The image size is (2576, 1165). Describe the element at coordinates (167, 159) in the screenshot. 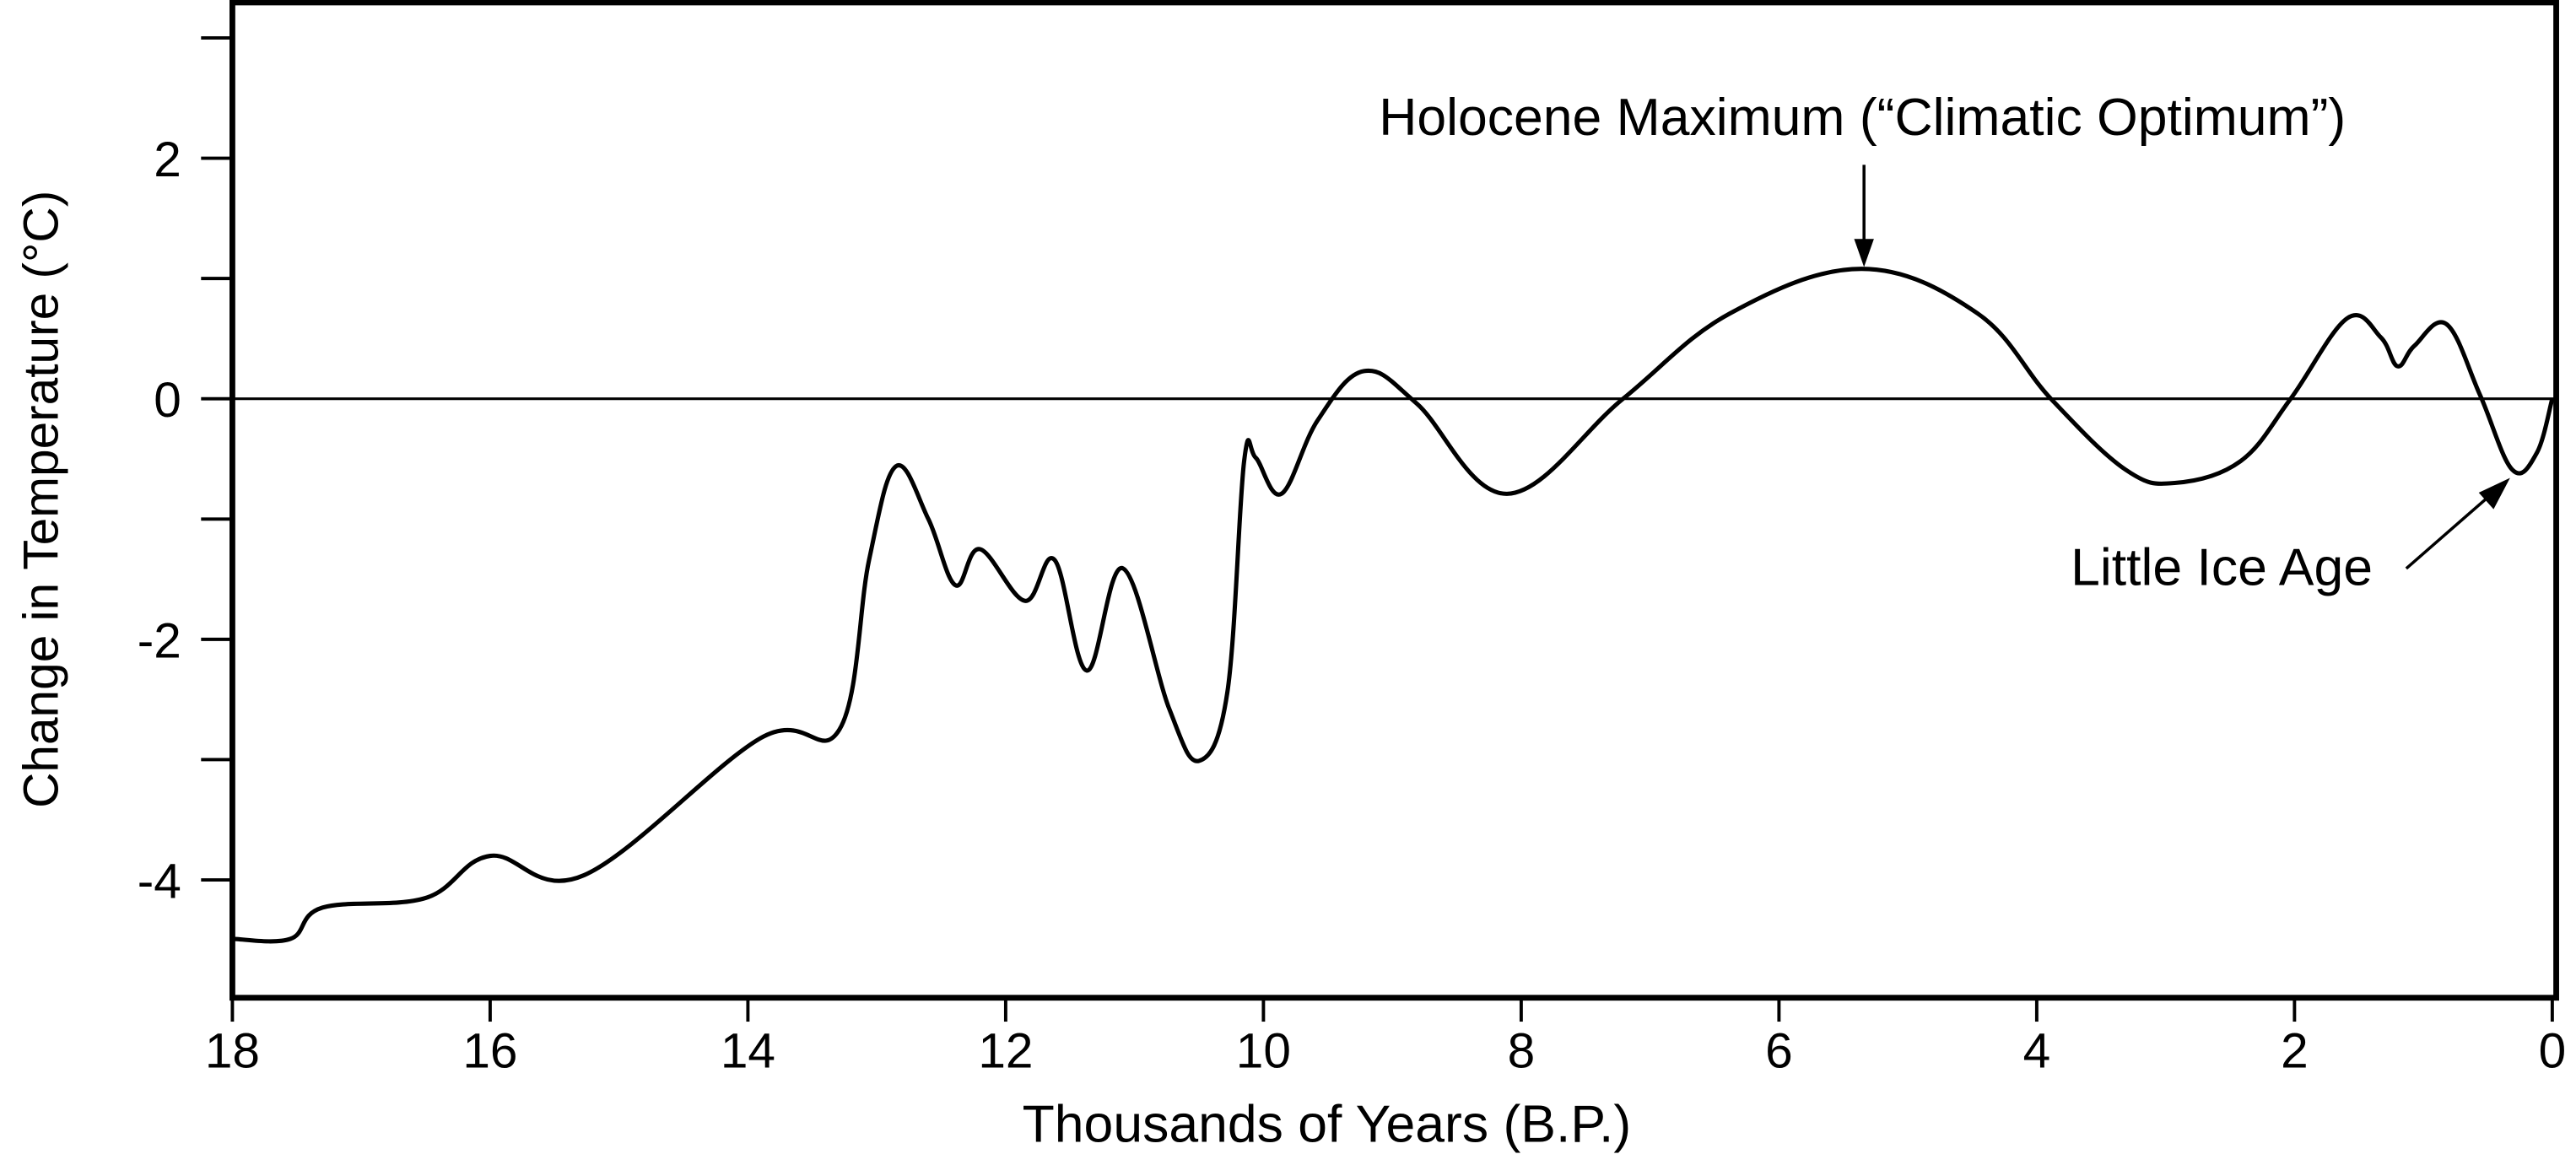

I see `y-tick-label: 2` at that location.